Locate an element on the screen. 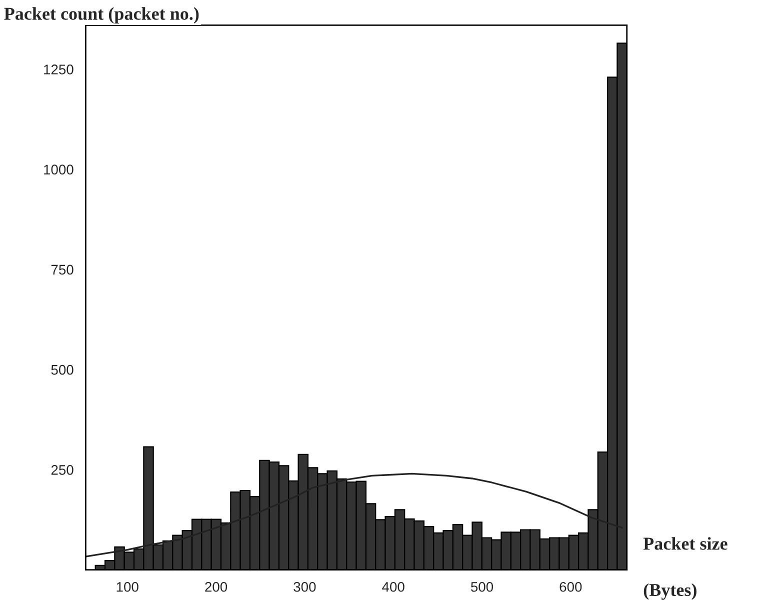 The height and width of the screenshot is (614, 772). y-axis-title: Packet count (packet no.) is located at coordinates (101, 15).